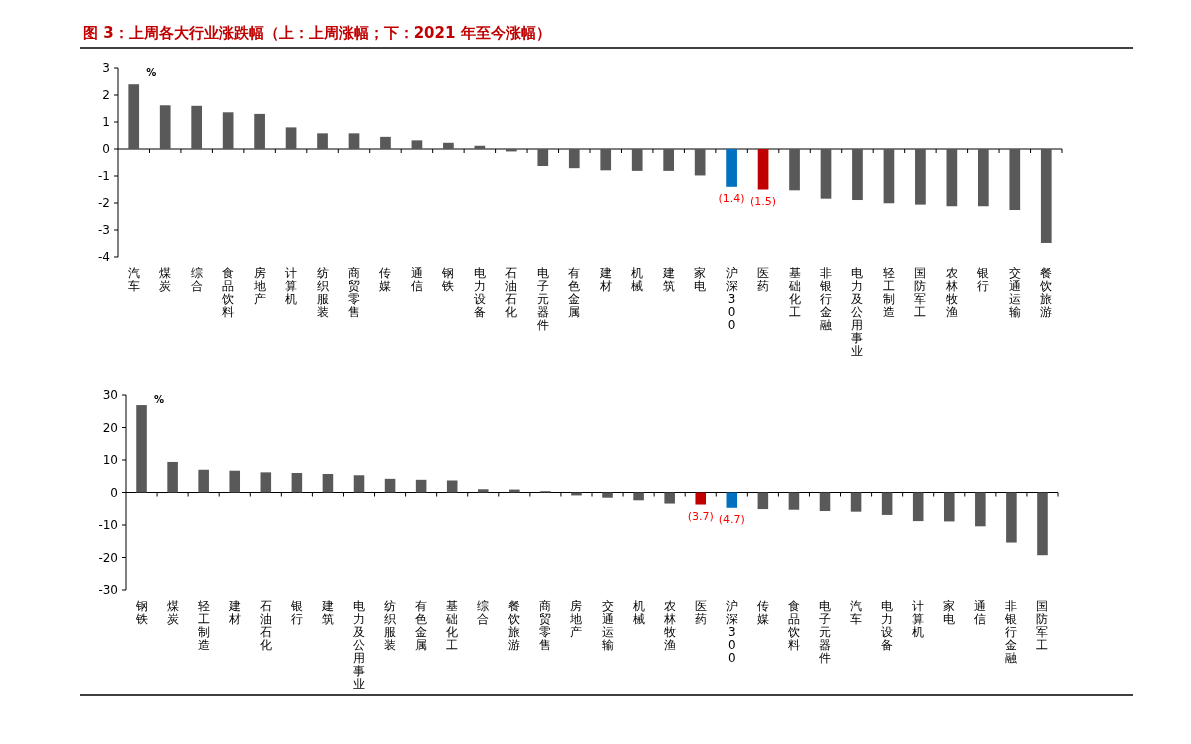 Image resolution: width=1191 pixels, height=744 pixels. Describe the element at coordinates (104, 230) in the screenshot. I see `y-tick-label: -3` at that location.